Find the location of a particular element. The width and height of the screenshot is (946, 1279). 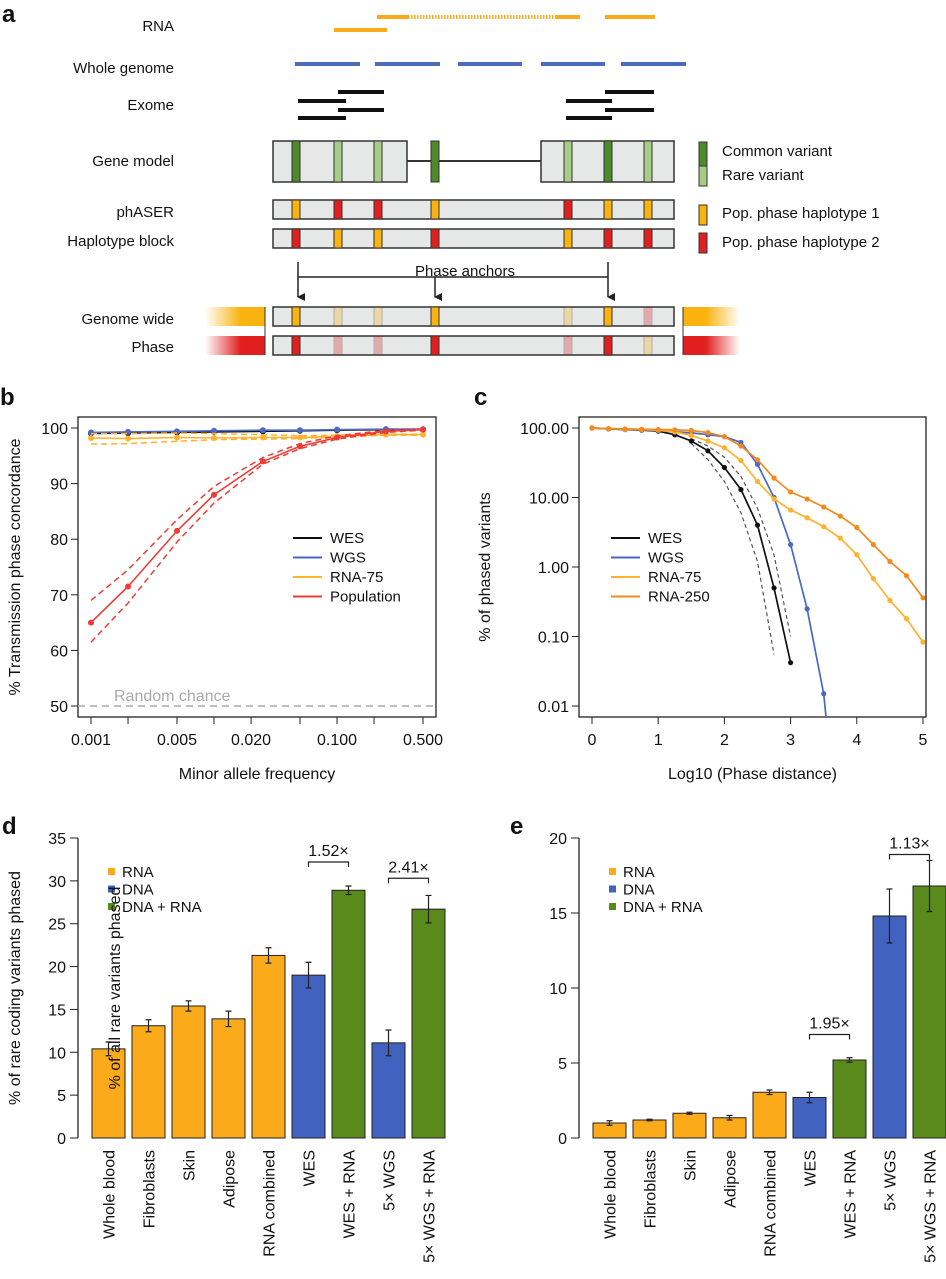

y-tick-label: 0.10 is located at coordinates (553, 638).